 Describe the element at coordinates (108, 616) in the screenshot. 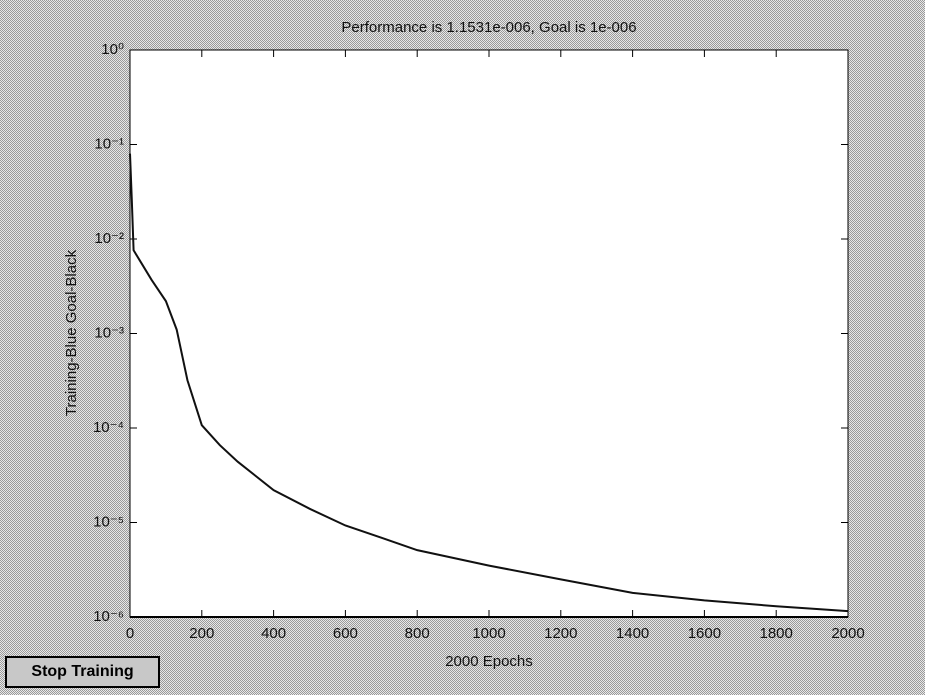

I see `y-tick-label: 10⁻⁶` at that location.